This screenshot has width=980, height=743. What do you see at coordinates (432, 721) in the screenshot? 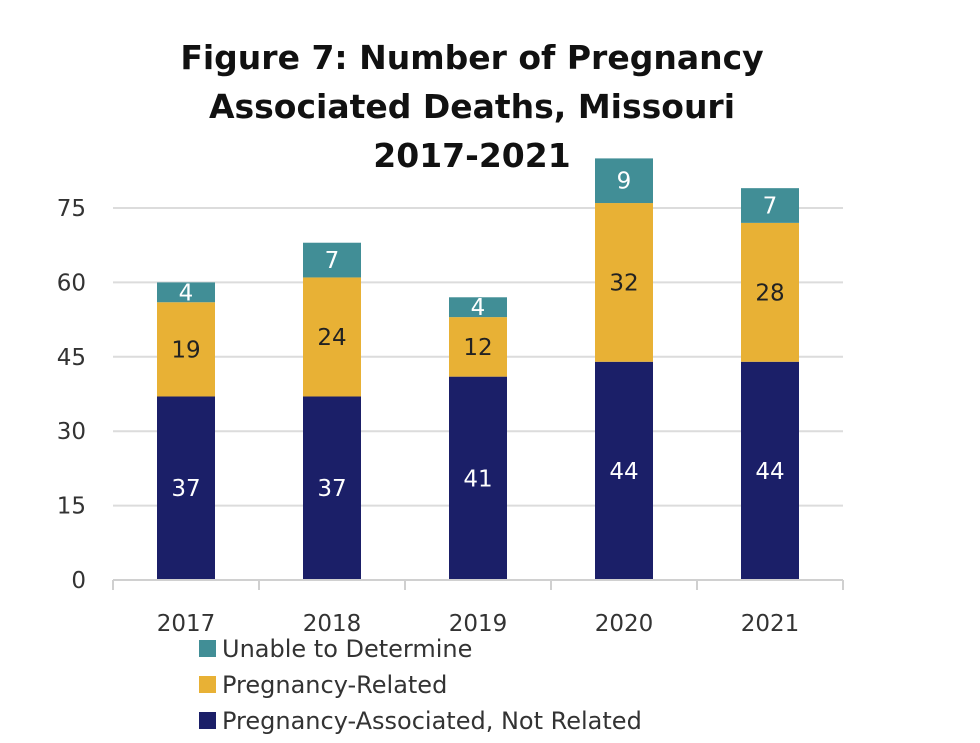
I see `legend-label: Pregnancy-Associated, Not Related` at bounding box center [432, 721].